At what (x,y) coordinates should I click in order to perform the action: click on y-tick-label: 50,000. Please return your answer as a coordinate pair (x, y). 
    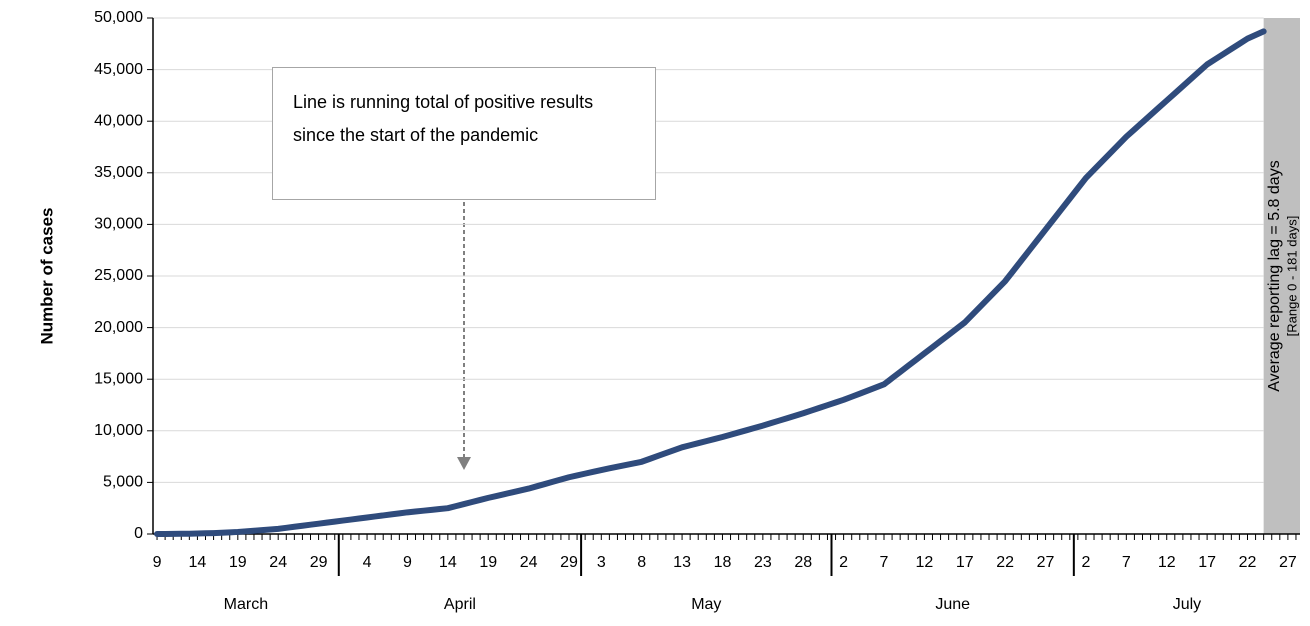
    Looking at the image, I should click on (118, 17).